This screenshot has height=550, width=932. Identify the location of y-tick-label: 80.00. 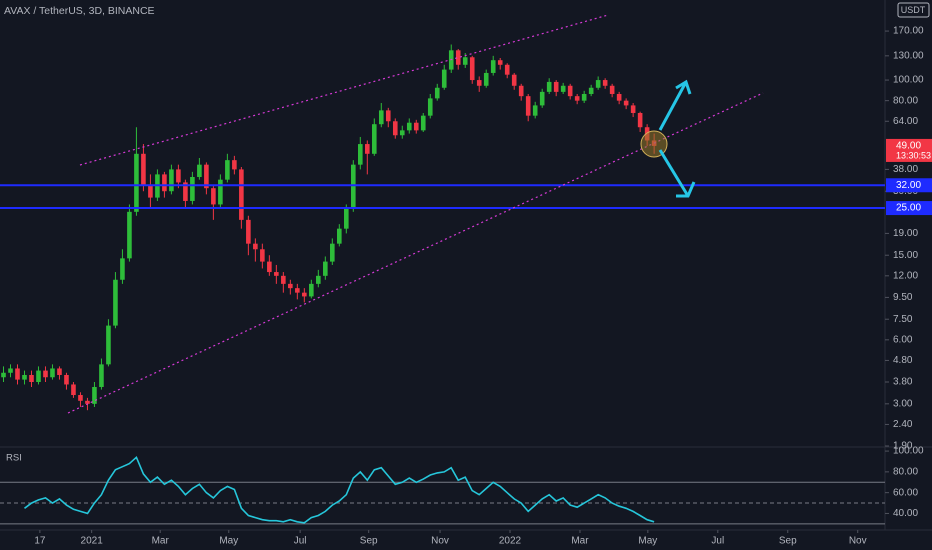
(905, 472).